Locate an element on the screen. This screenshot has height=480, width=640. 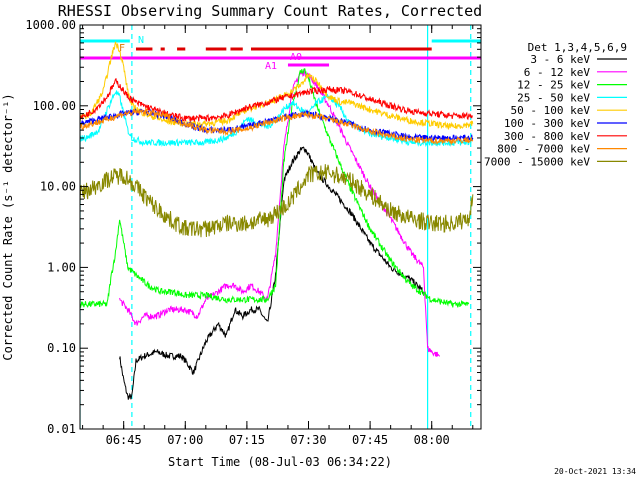
legend-title: Det 1,3,4,5,6,9 is located at coordinates (577, 47).